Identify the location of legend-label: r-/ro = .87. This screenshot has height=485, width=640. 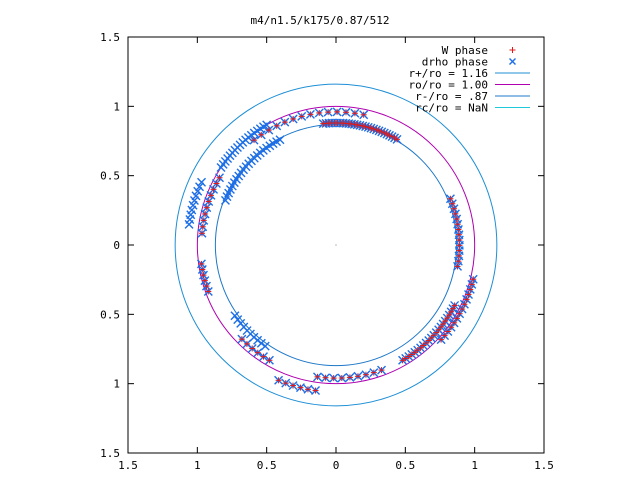
(451, 96).